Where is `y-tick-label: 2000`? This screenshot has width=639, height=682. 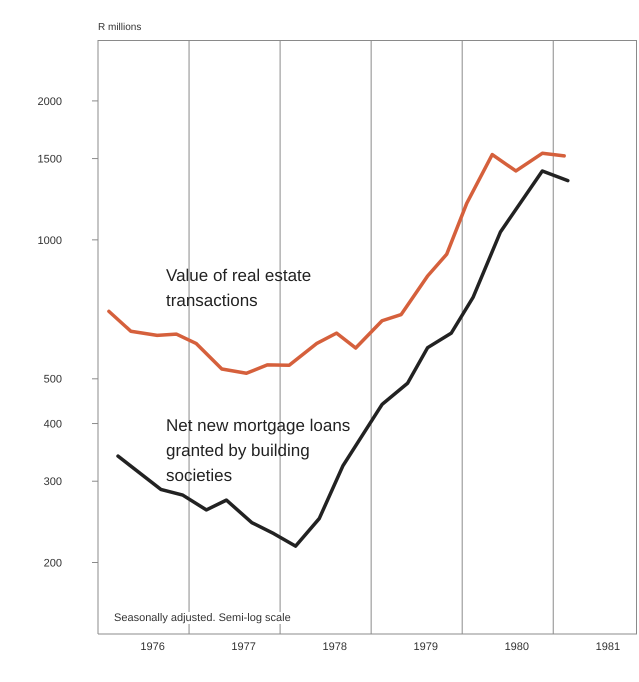 y-tick-label: 2000 is located at coordinates (50, 102).